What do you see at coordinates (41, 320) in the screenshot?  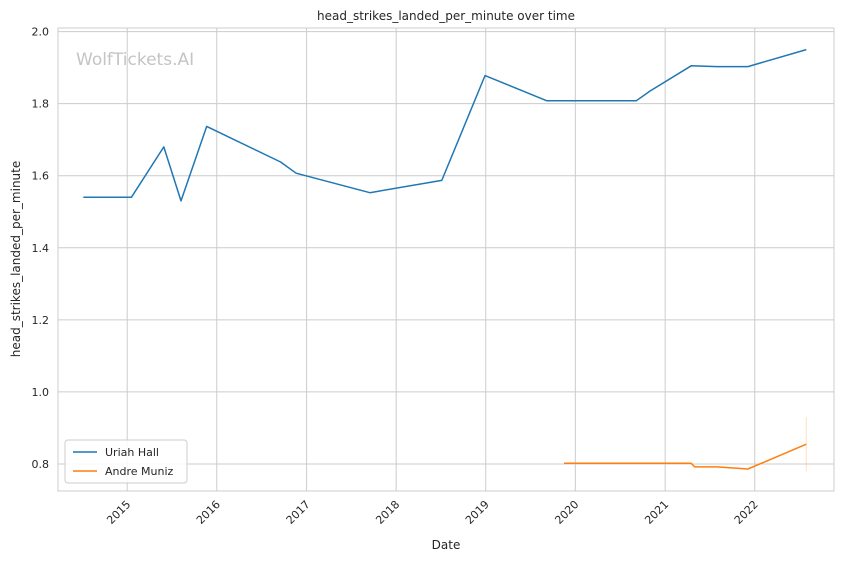 I see `y-tick-label: 1.2` at bounding box center [41, 320].